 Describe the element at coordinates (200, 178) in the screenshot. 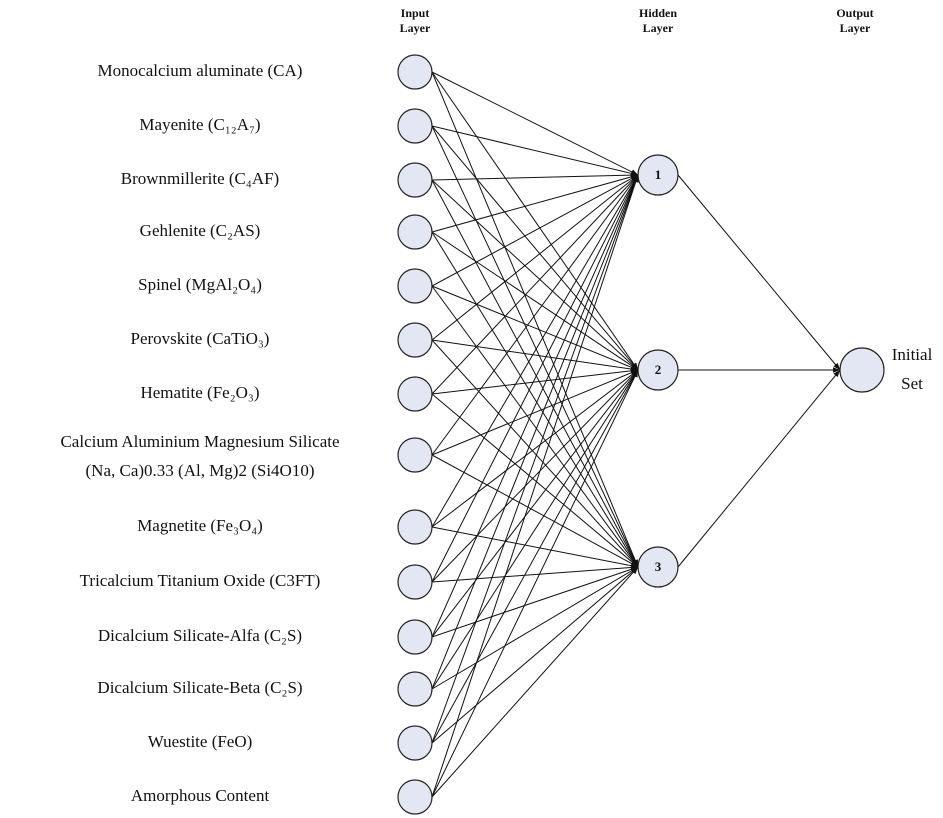

I see `input-label: Brownmillerite (C₄AF)` at that location.